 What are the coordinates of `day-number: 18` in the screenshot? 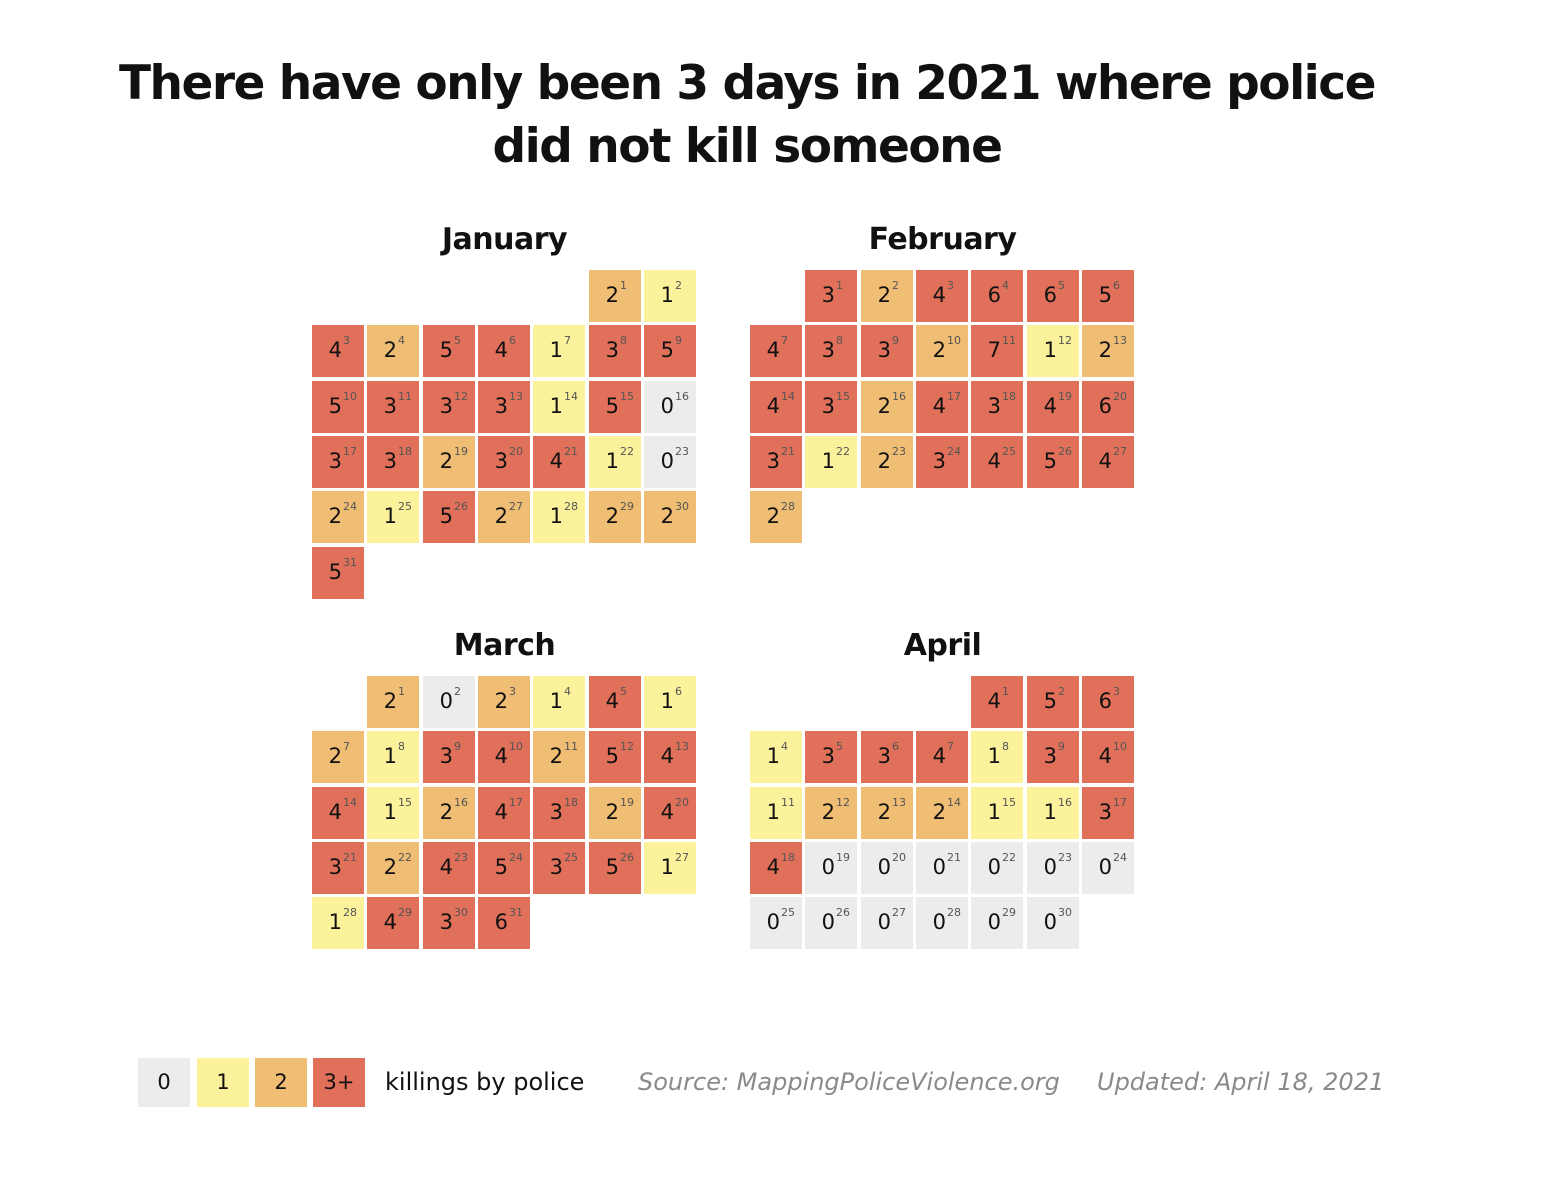 It's located at (788, 857).